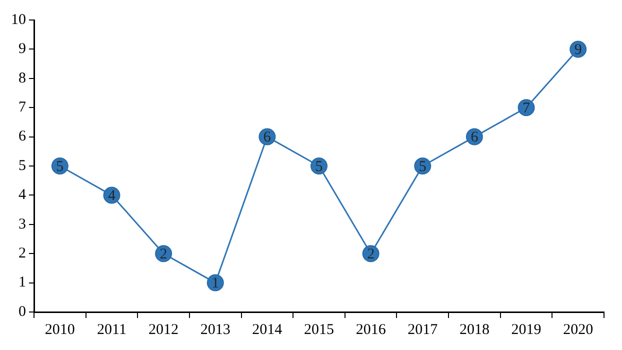 The image size is (622, 350). What do you see at coordinates (578, 330) in the screenshot?
I see `x-tick-label: 2020` at bounding box center [578, 330].